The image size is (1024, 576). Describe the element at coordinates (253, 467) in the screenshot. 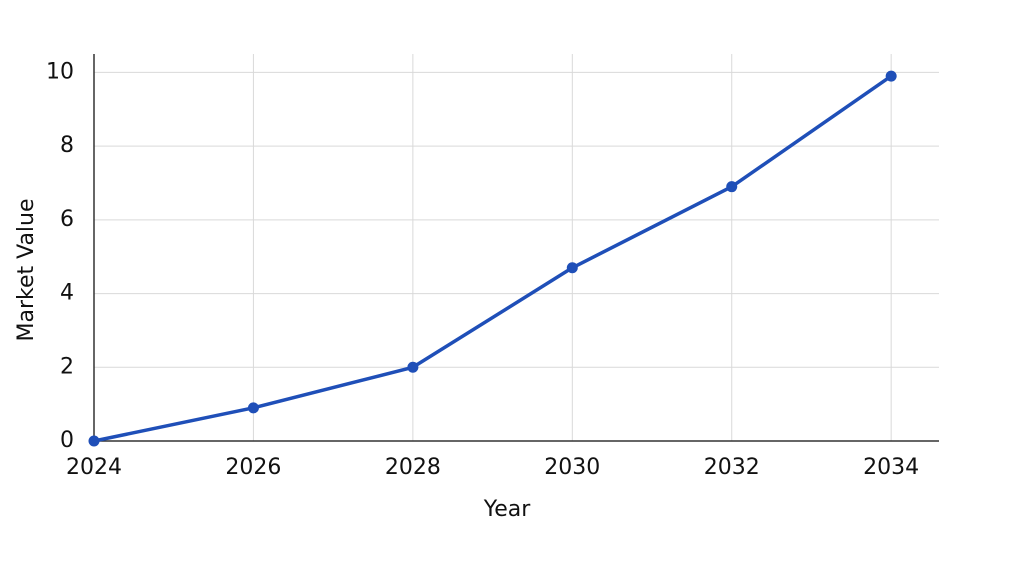

I see `x-tick-label: 2026` at that location.